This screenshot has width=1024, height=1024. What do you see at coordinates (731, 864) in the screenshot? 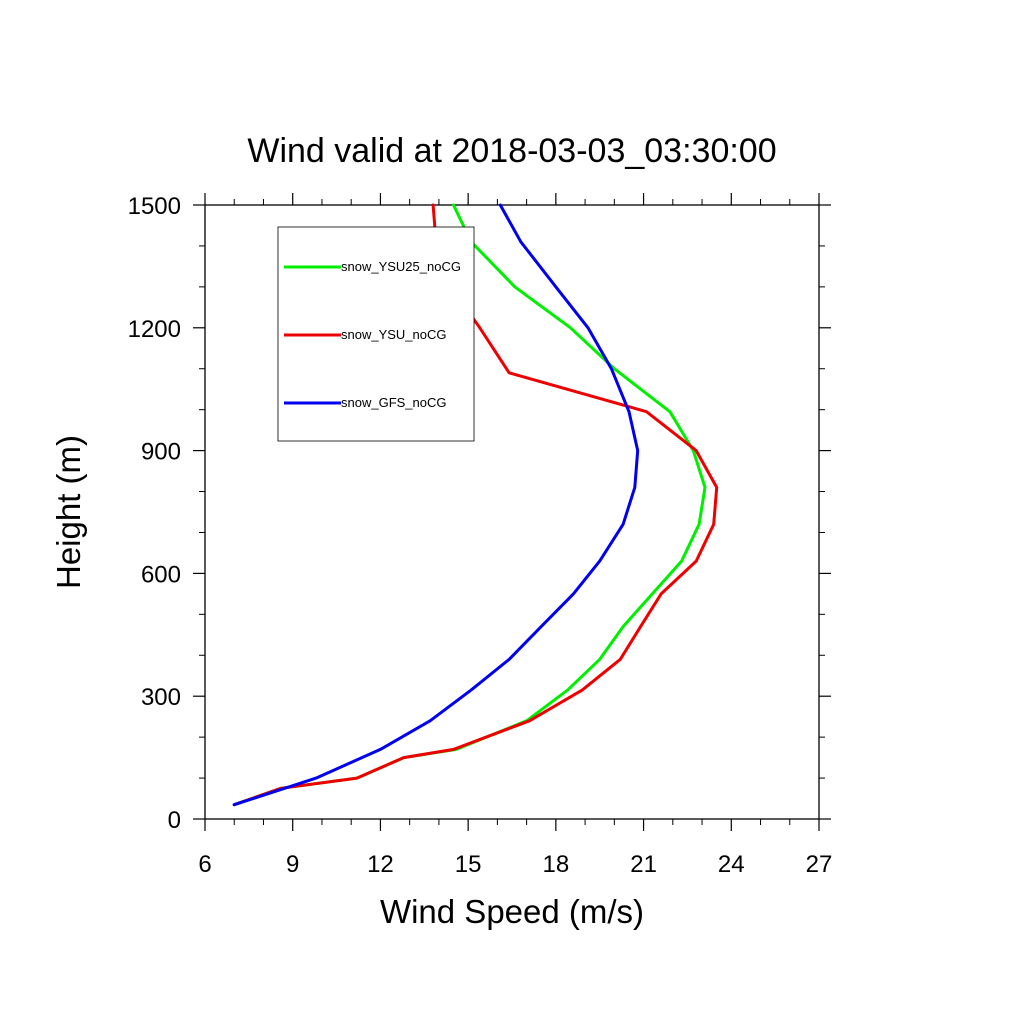
I see `x-tick-label: 24` at bounding box center [731, 864].